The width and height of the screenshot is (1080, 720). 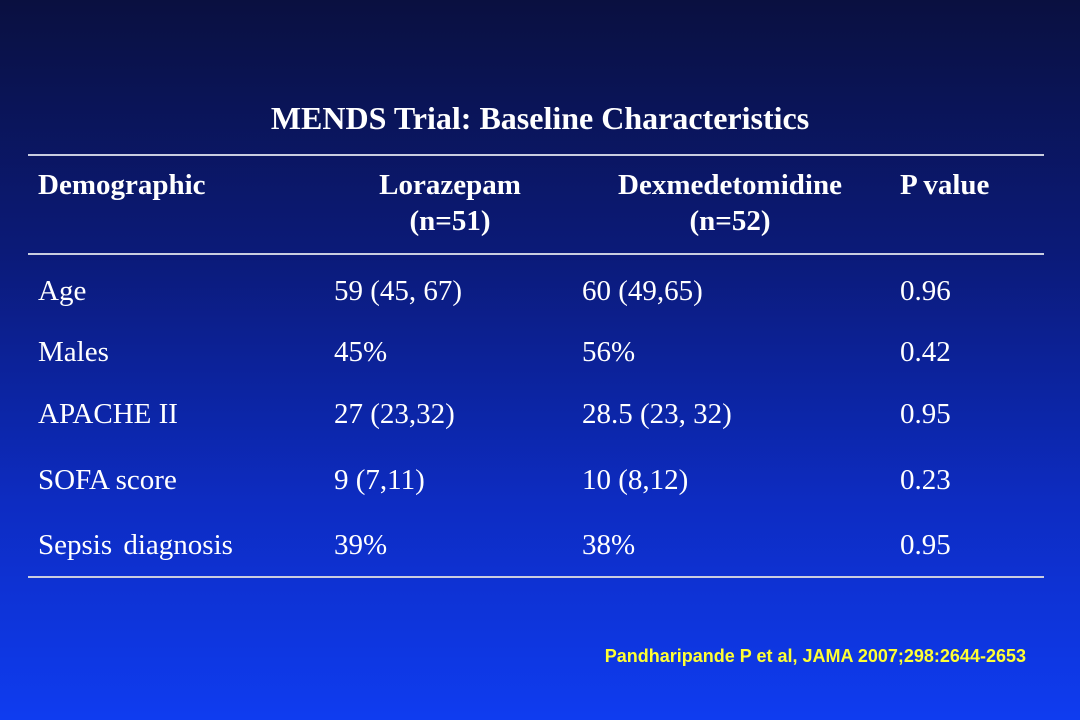 I want to click on row-sepsis-label: Sepsis diagnosis, so click(x=135, y=545).